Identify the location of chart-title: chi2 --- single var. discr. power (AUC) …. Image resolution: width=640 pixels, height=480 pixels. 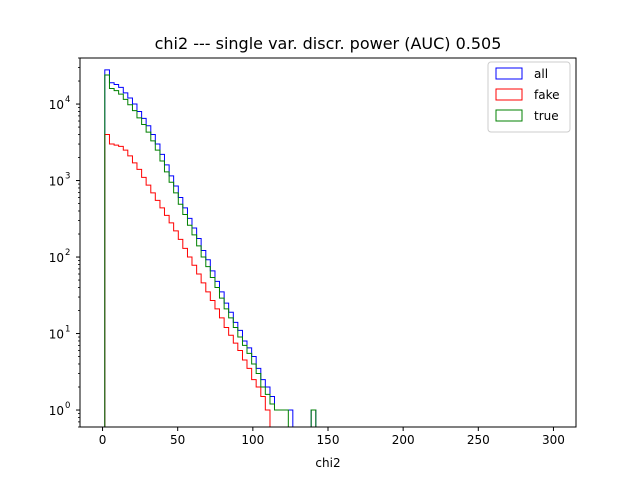
(328, 43).